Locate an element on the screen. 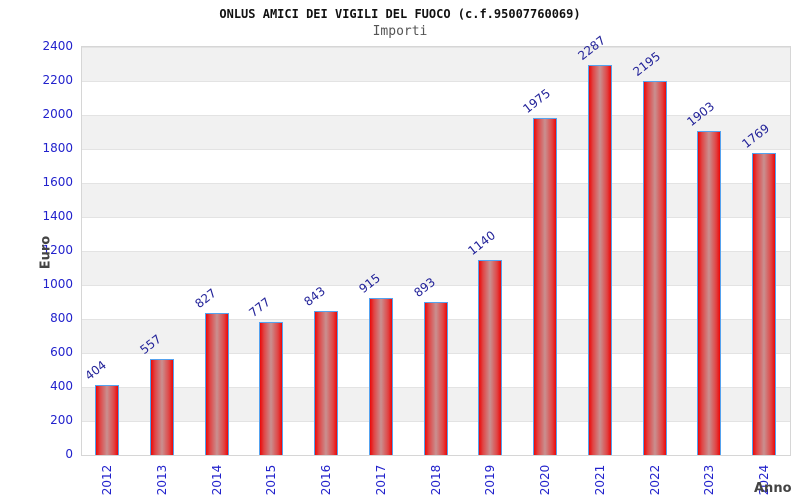 The width and height of the screenshot is (800, 500). bar-value-label: 1903 is located at coordinates (701, 113).